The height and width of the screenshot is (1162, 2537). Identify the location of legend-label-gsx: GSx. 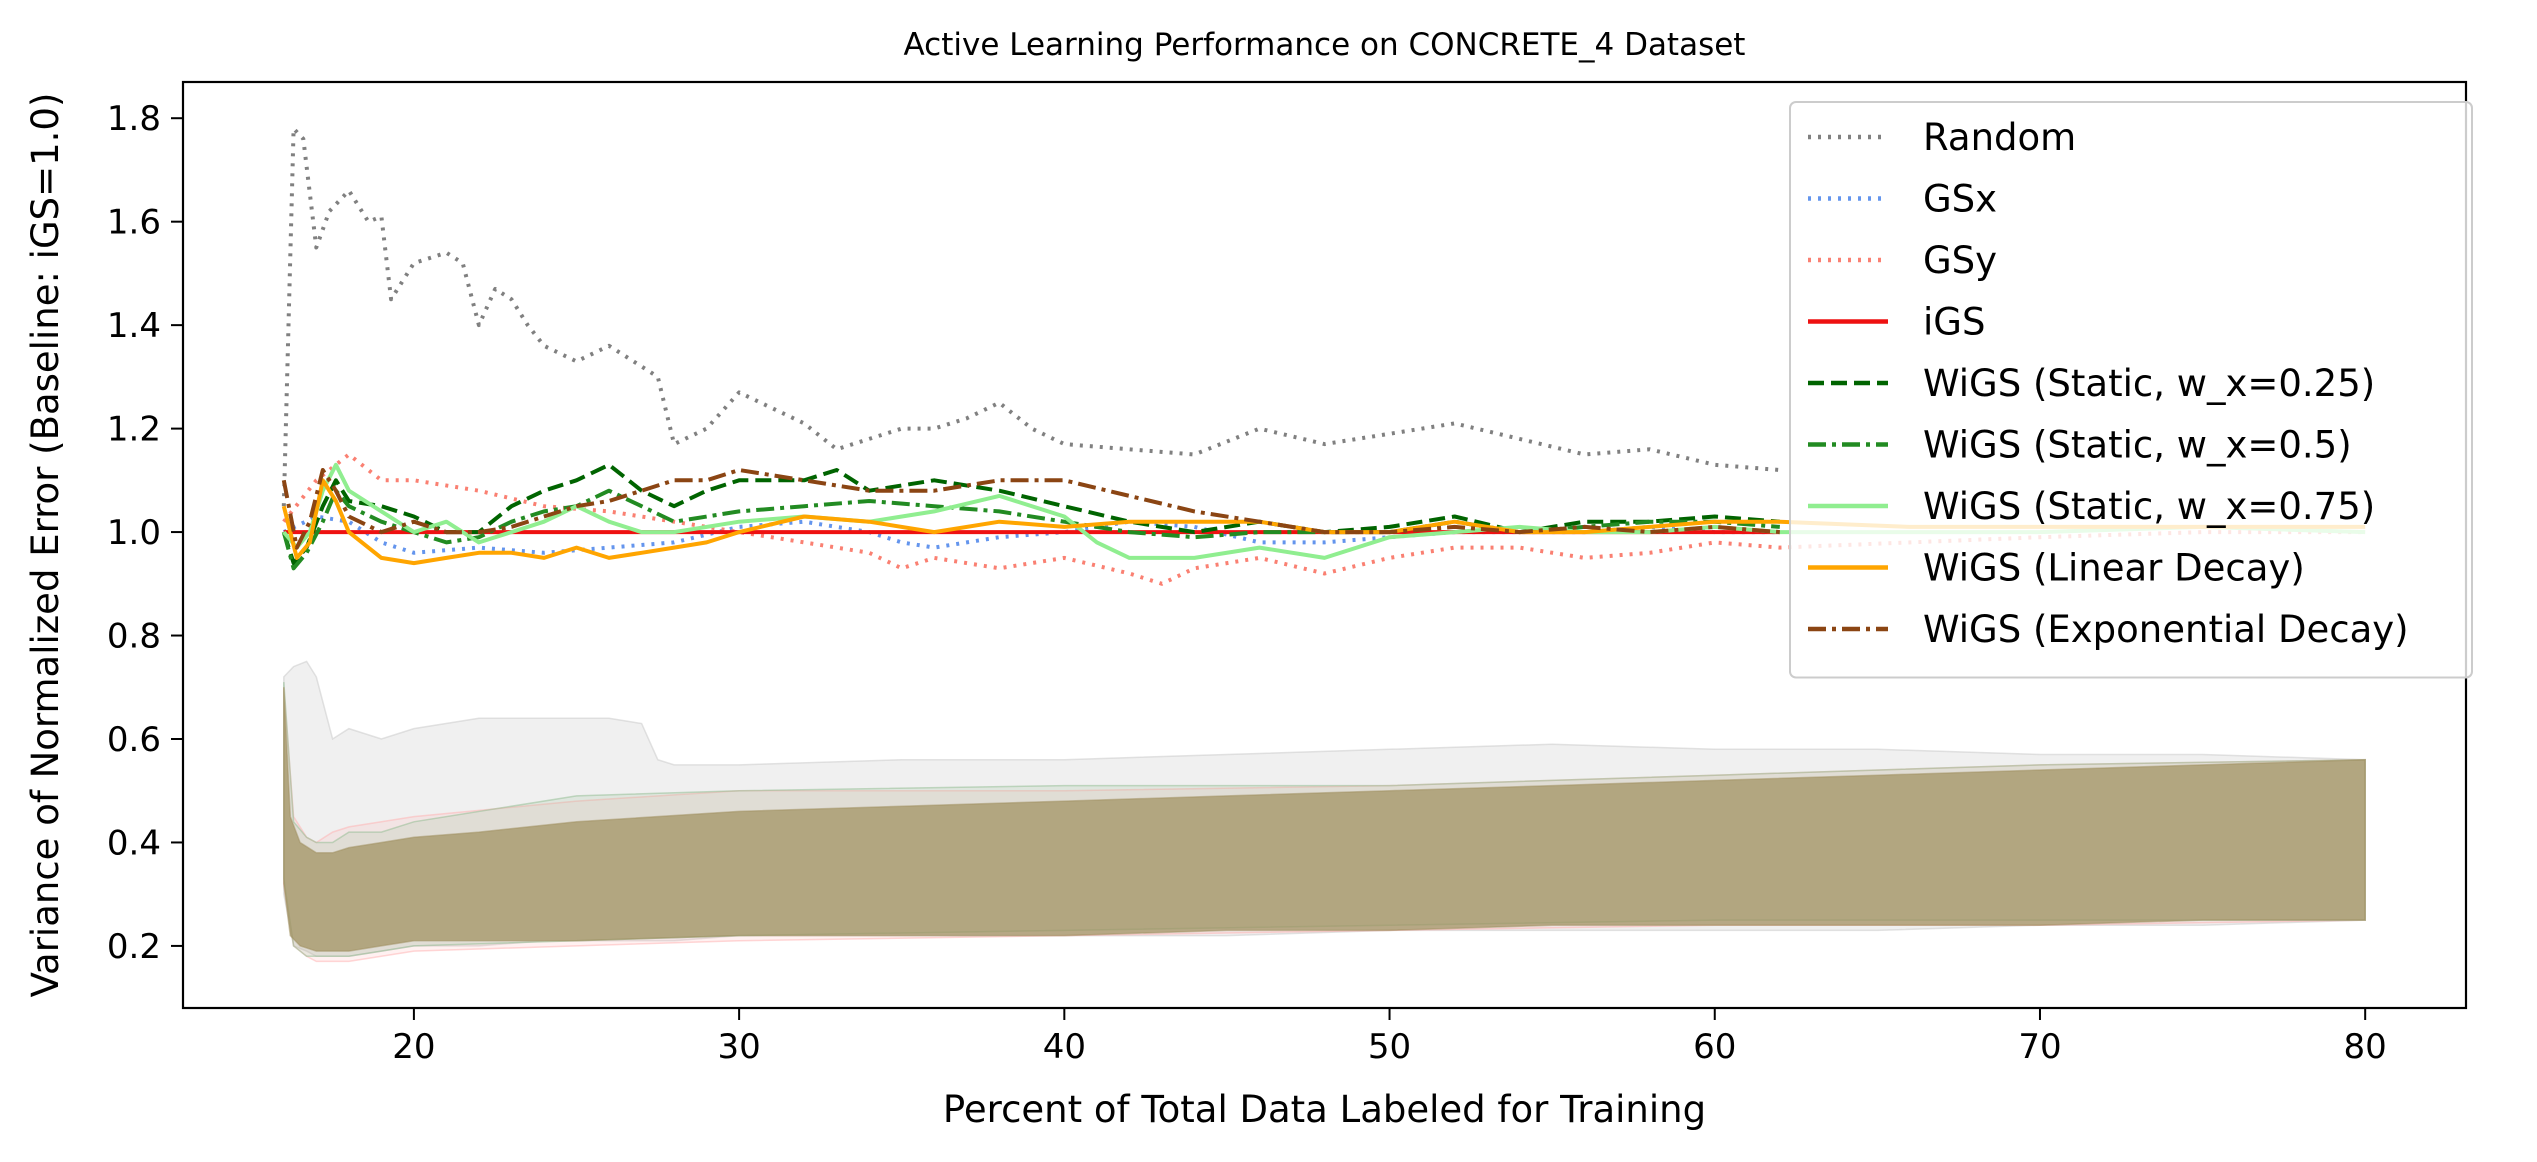
(1960, 199).